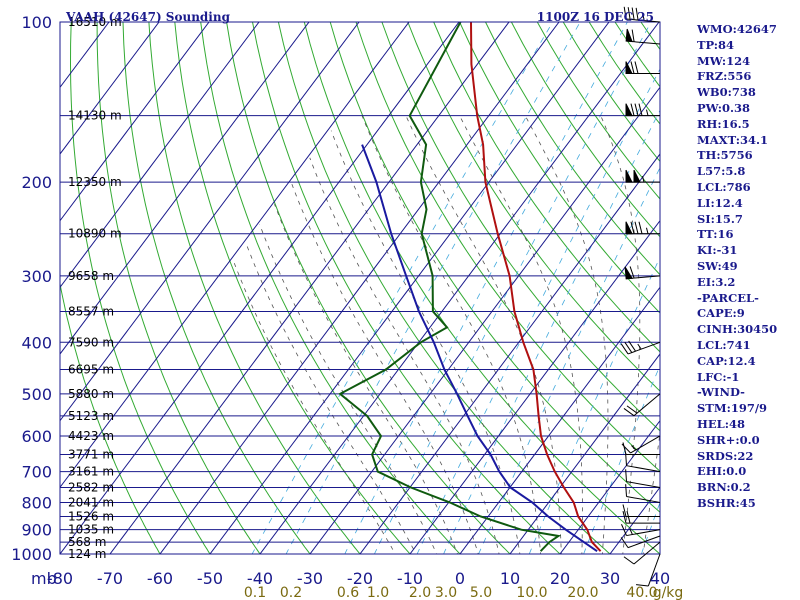 This screenshot has width=800, height=600. I want to click on temperature-label: 30, so click(610, 578).